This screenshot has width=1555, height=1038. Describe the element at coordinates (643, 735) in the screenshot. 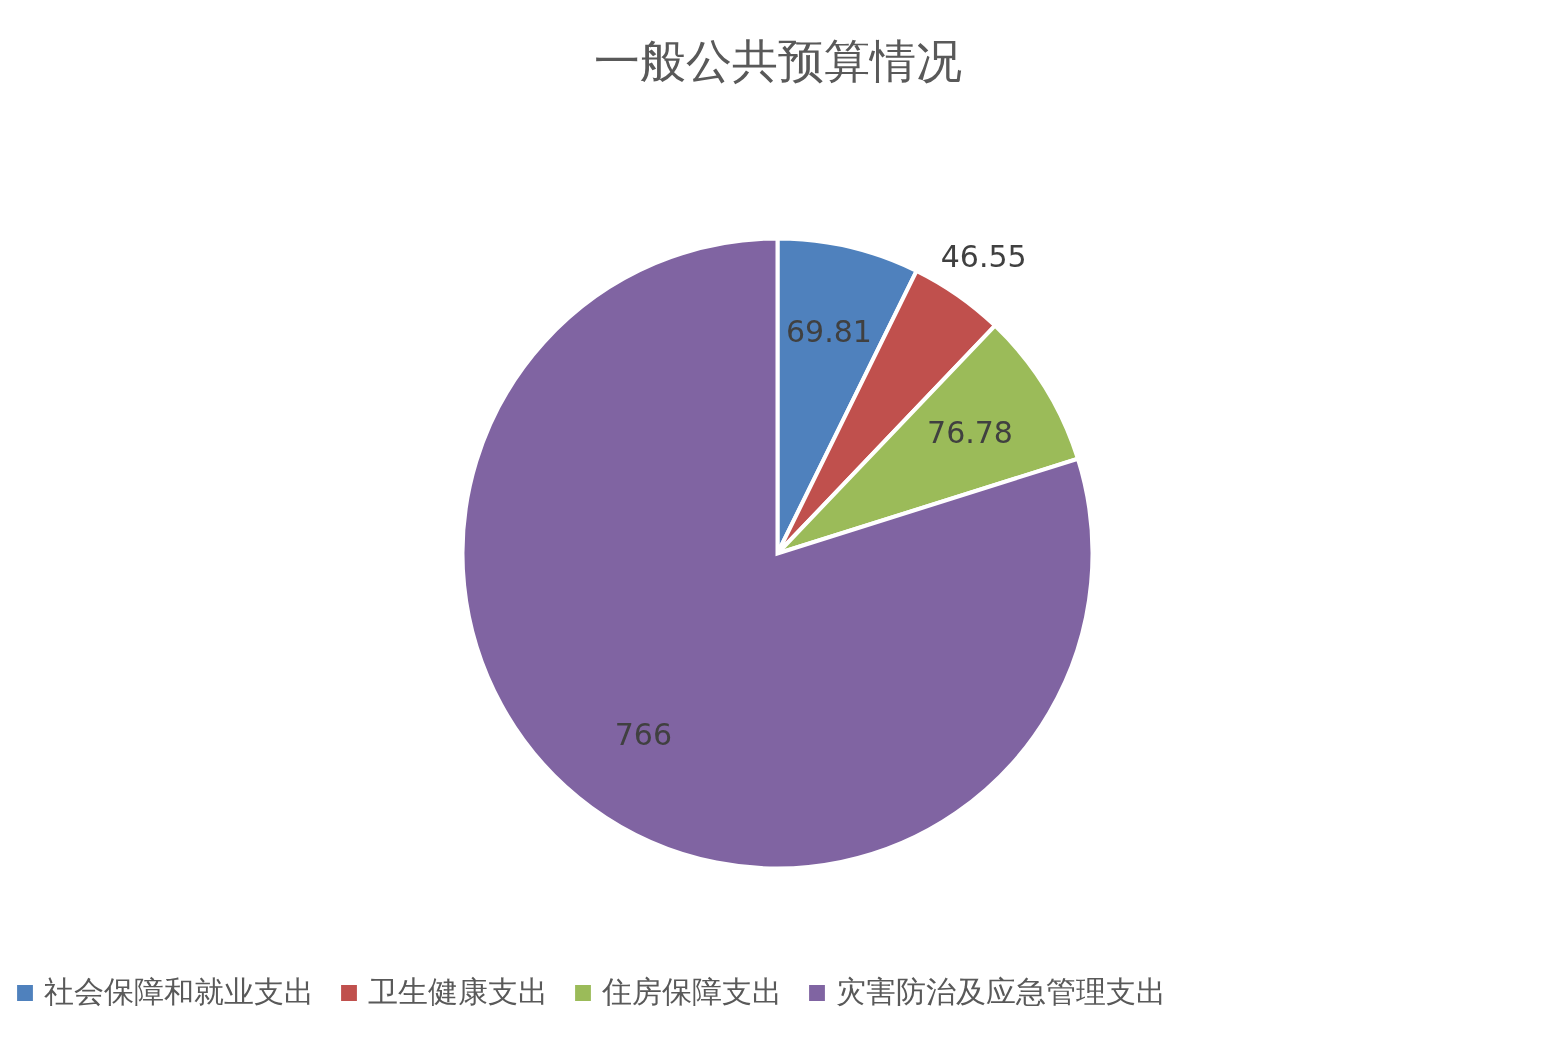

I see `data-label: 766` at that location.